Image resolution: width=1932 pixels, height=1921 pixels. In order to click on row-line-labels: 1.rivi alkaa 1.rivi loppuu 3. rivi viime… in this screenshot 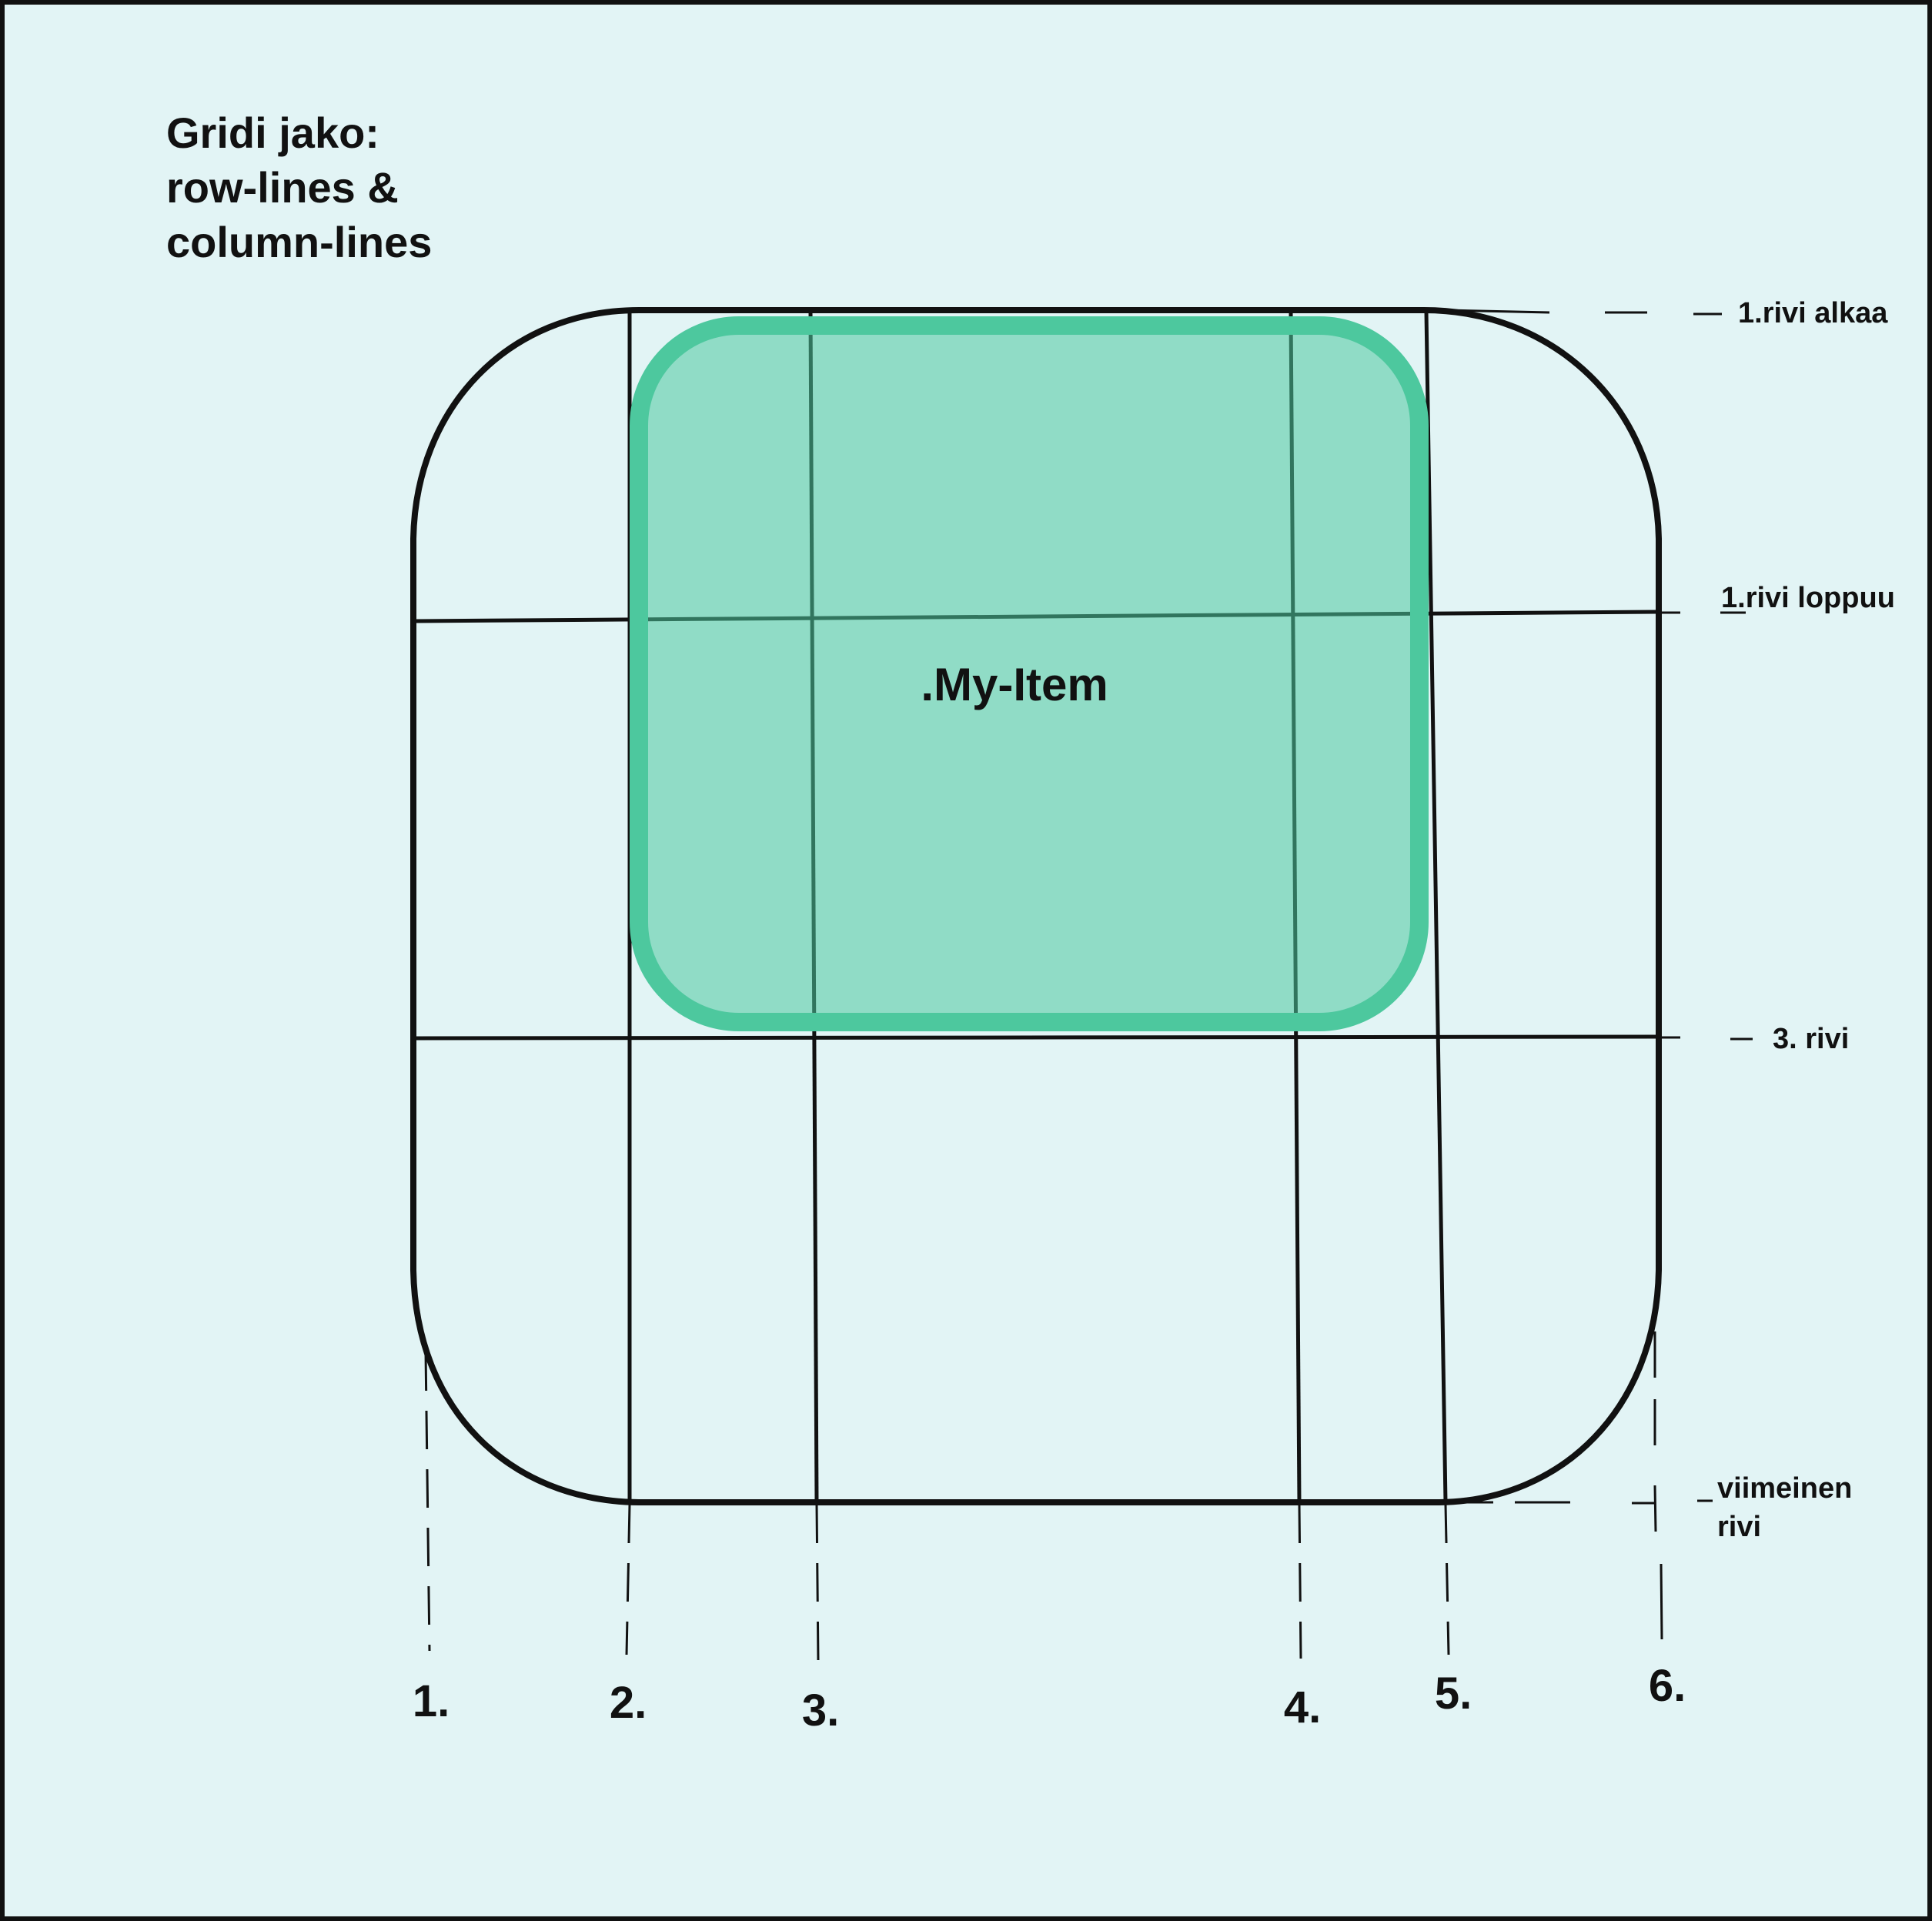, I will do `click(1806, 920)`.